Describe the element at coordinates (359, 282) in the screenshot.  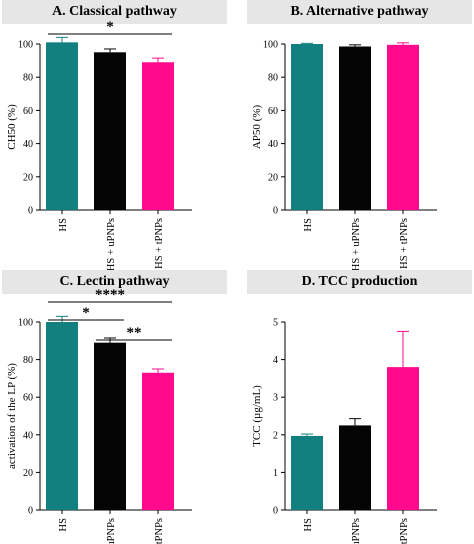
I see `panel-title: D. TCC production` at that location.